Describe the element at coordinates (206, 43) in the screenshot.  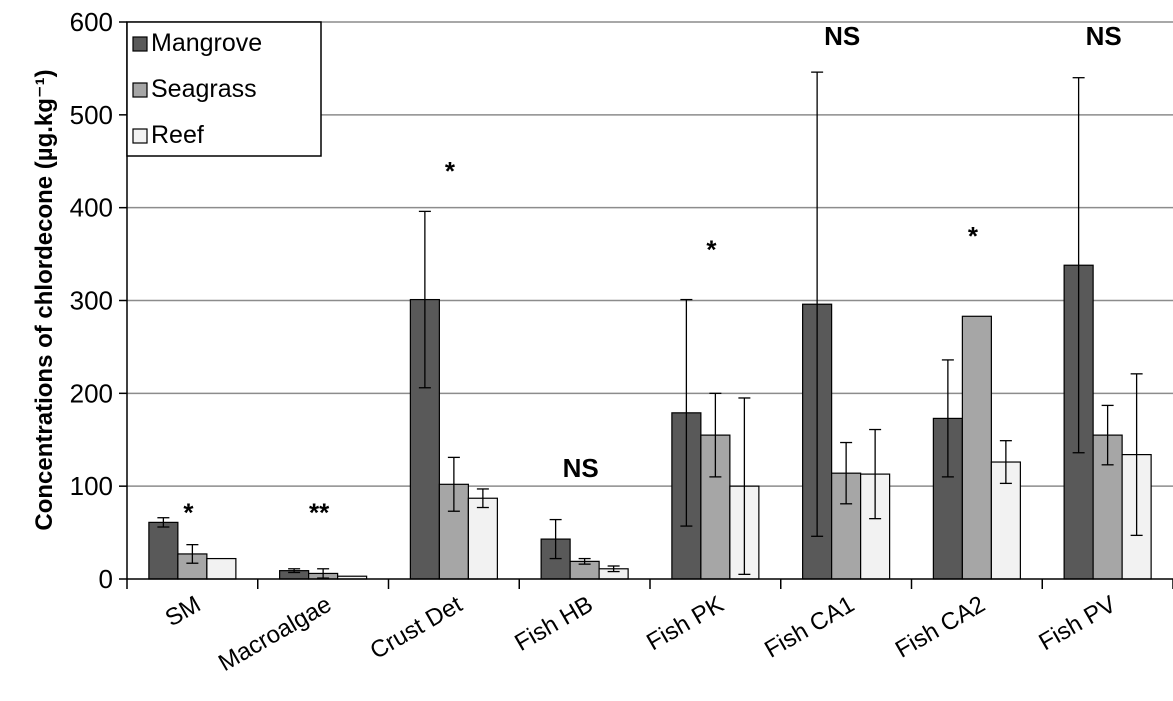
I see `legend-label: Mangrove` at that location.